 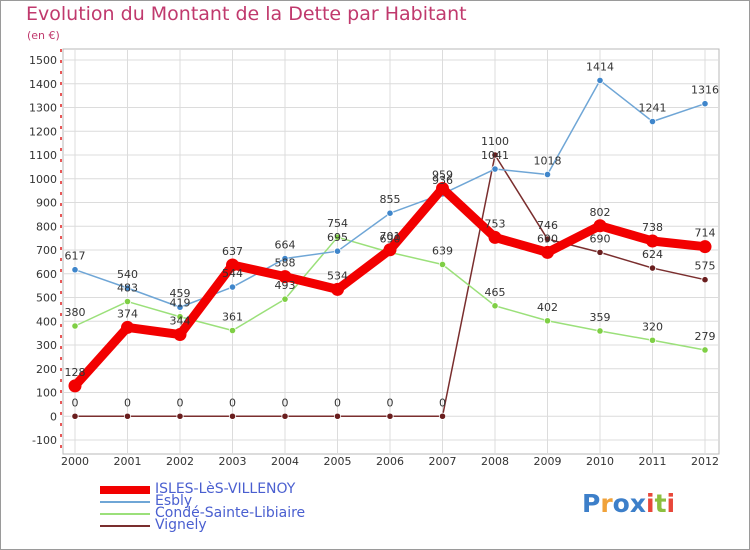 I want to click on data-label: 738, so click(x=652, y=227).